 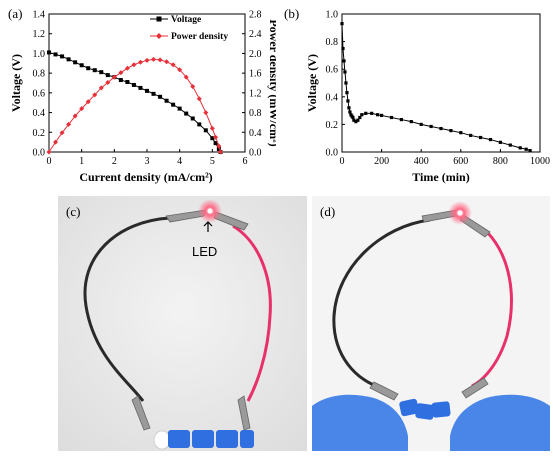 What do you see at coordinates (39, 15) in the screenshot?
I see `y-tick-label-left-a: 1.4` at bounding box center [39, 15].